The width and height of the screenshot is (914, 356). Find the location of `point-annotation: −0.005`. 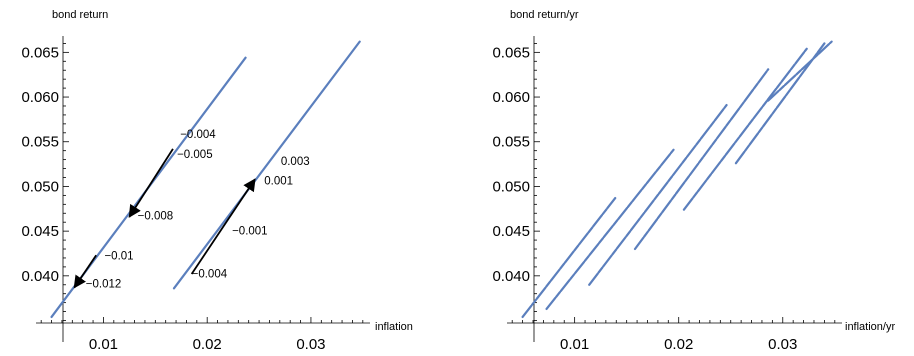

point-annotation: −0.005 is located at coordinates (195, 155).